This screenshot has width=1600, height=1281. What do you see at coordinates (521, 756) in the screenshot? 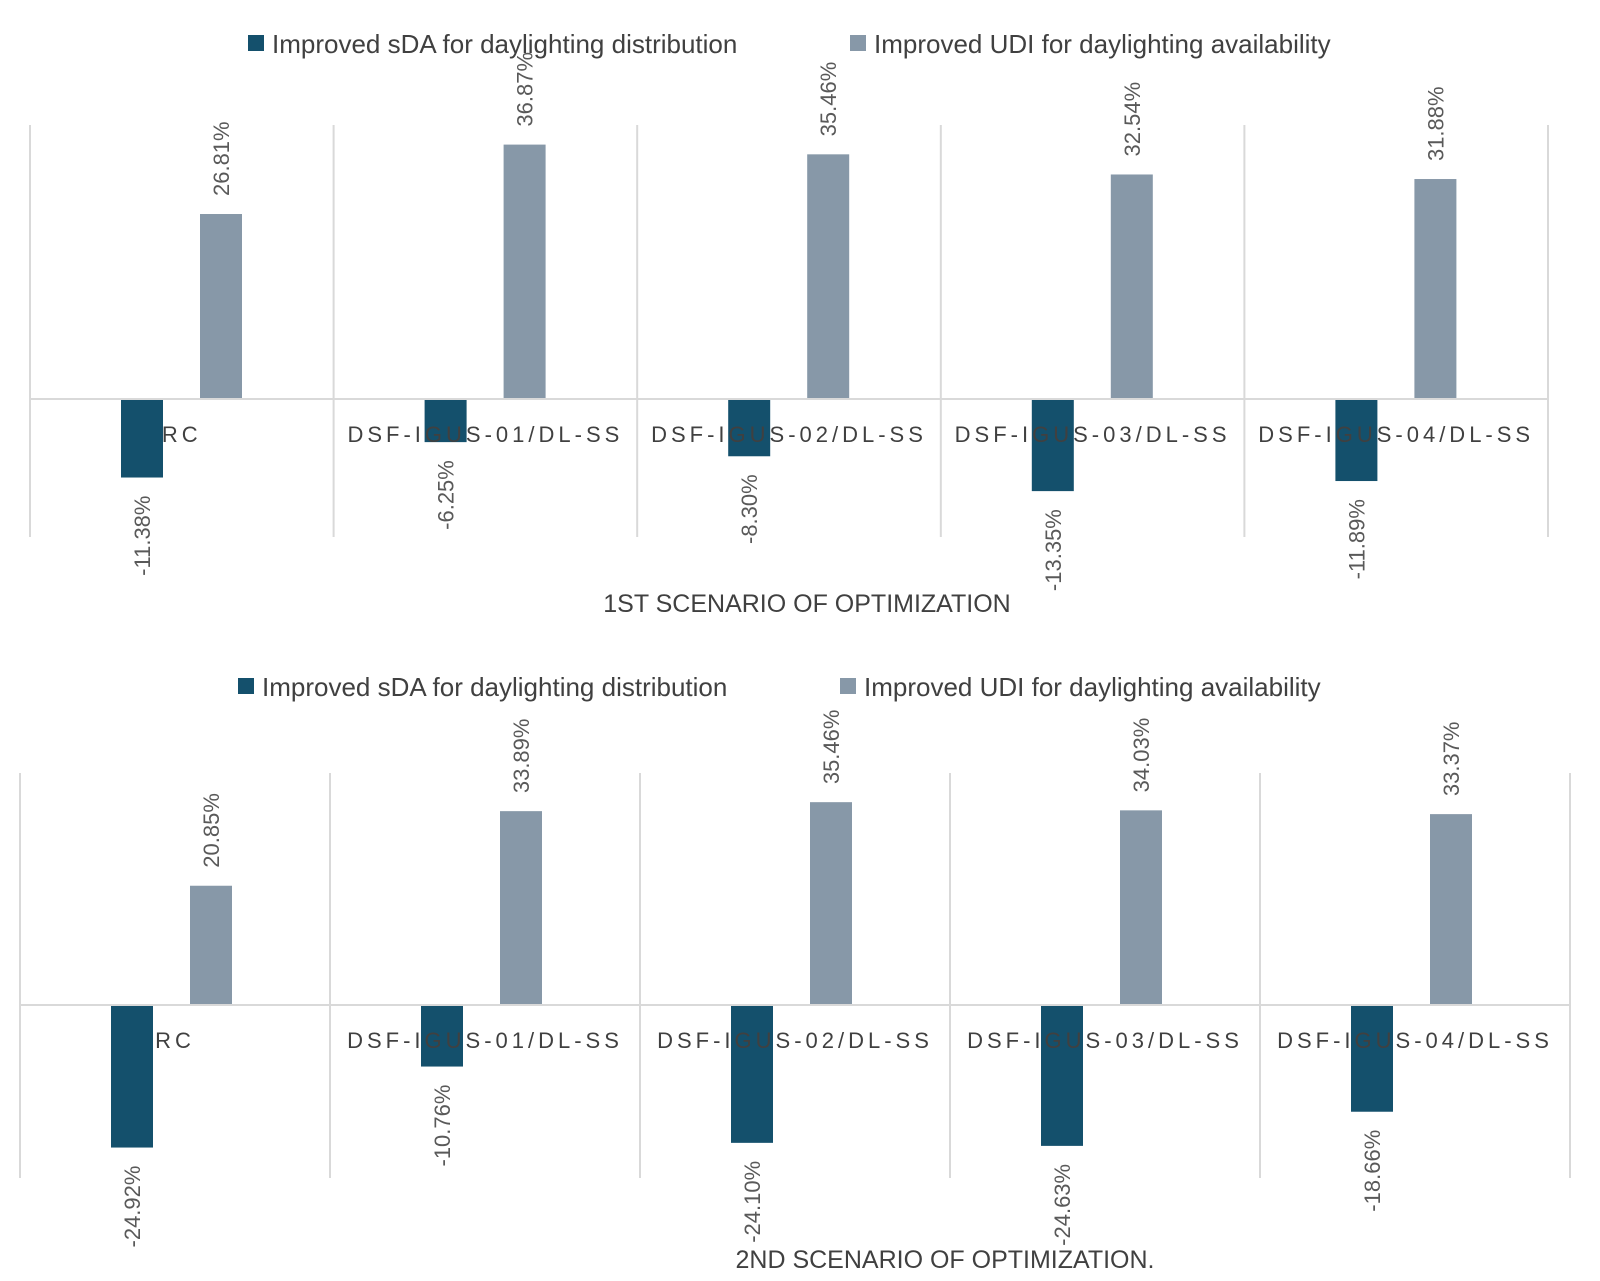
I see `udi-value-label-2: 33.89%` at bounding box center [521, 756].